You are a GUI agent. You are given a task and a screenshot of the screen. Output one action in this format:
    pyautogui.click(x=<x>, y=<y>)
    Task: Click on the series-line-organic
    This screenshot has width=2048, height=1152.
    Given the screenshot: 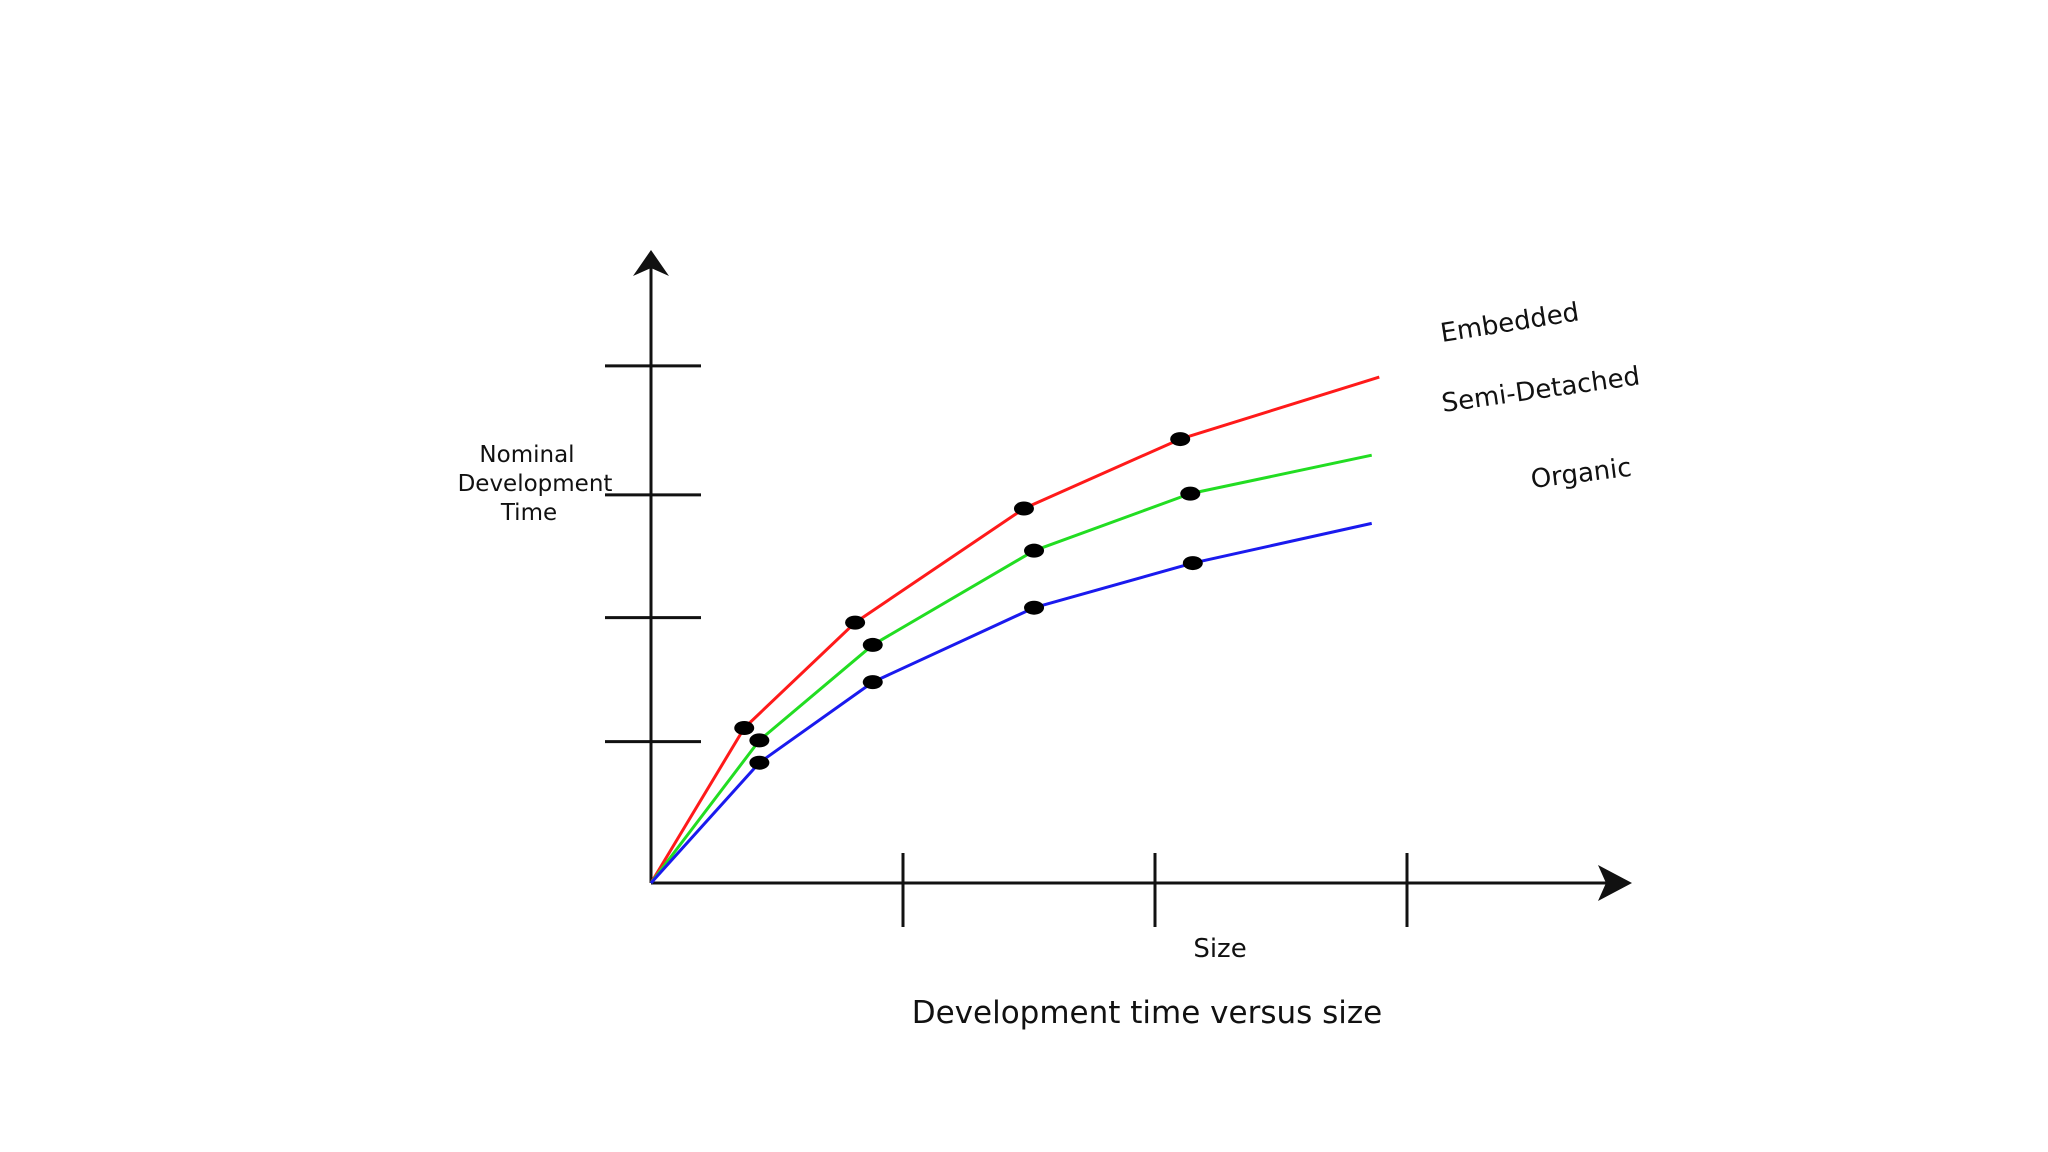 What is the action you would take?
    pyautogui.click(x=1011, y=703)
    